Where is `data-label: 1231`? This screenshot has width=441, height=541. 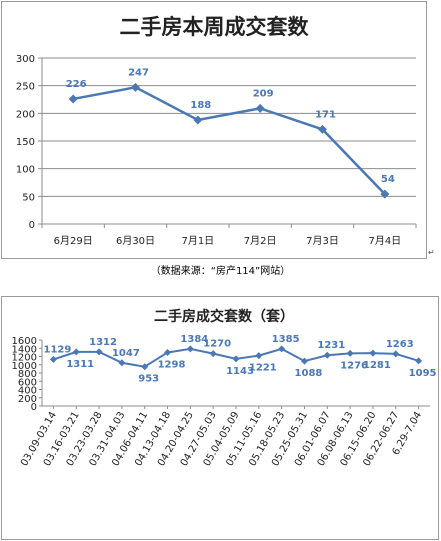
data-label: 1231 is located at coordinates (331, 345).